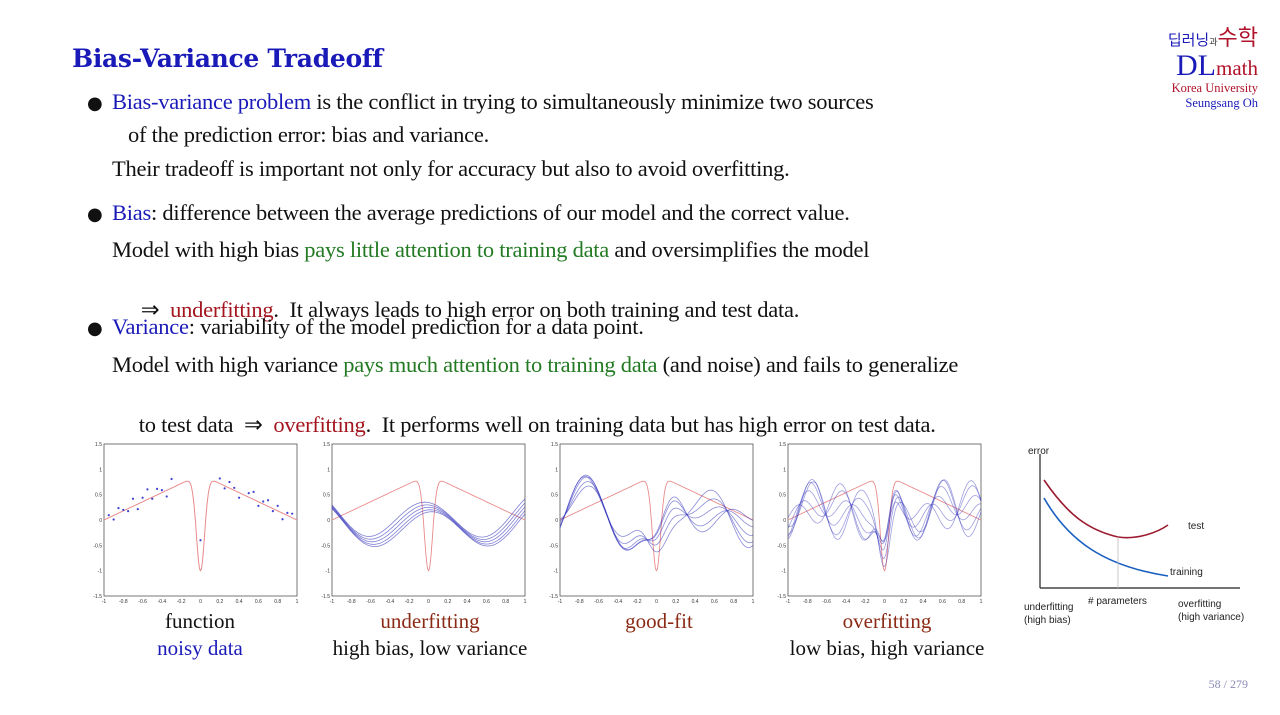  Describe the element at coordinates (447, 602) in the screenshot. I see `x-tick-label: 0.2` at that location.